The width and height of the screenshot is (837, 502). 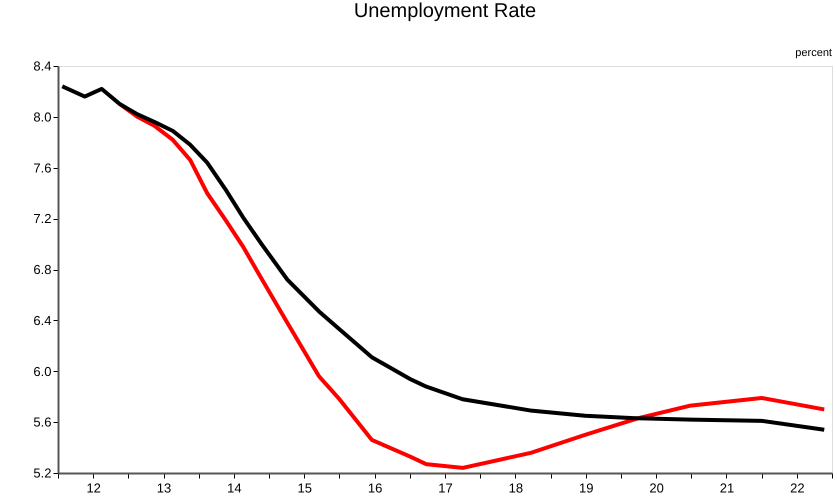 What do you see at coordinates (42, 269) in the screenshot?
I see `y-tick-label: 6.8` at bounding box center [42, 269].